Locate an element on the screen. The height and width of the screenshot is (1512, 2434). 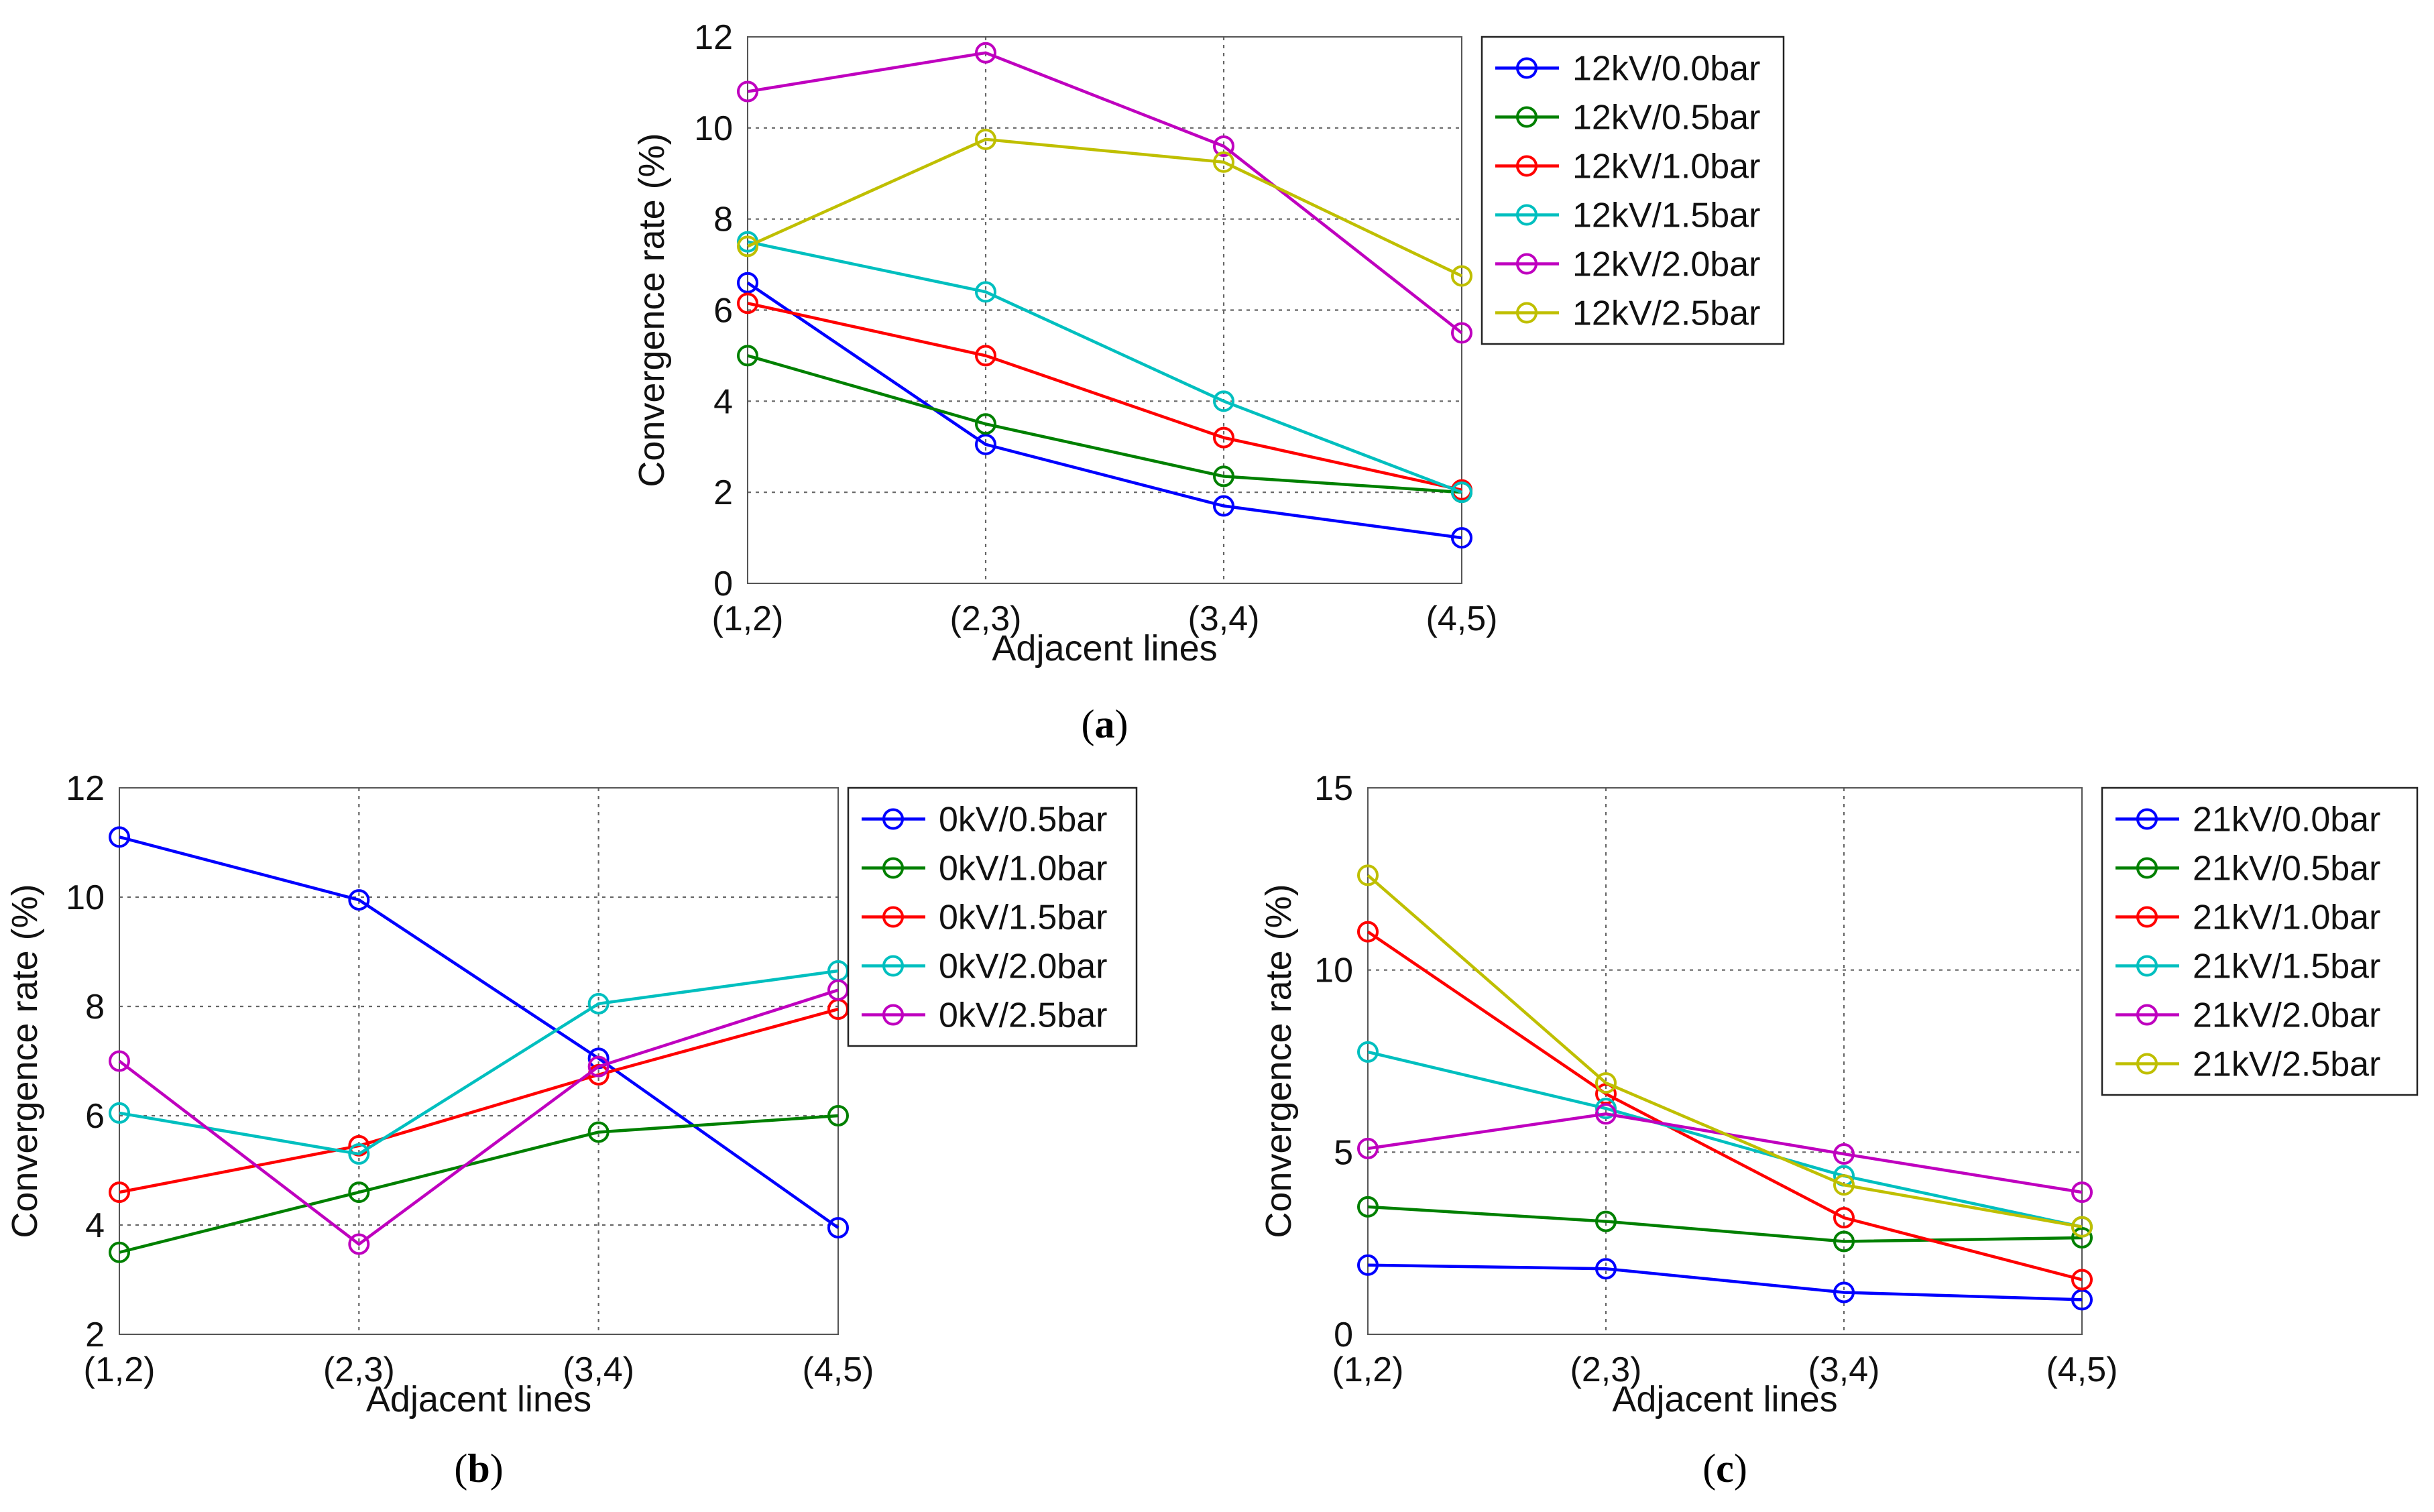
series-21kV/0.0bar is located at coordinates (1725, 1283).